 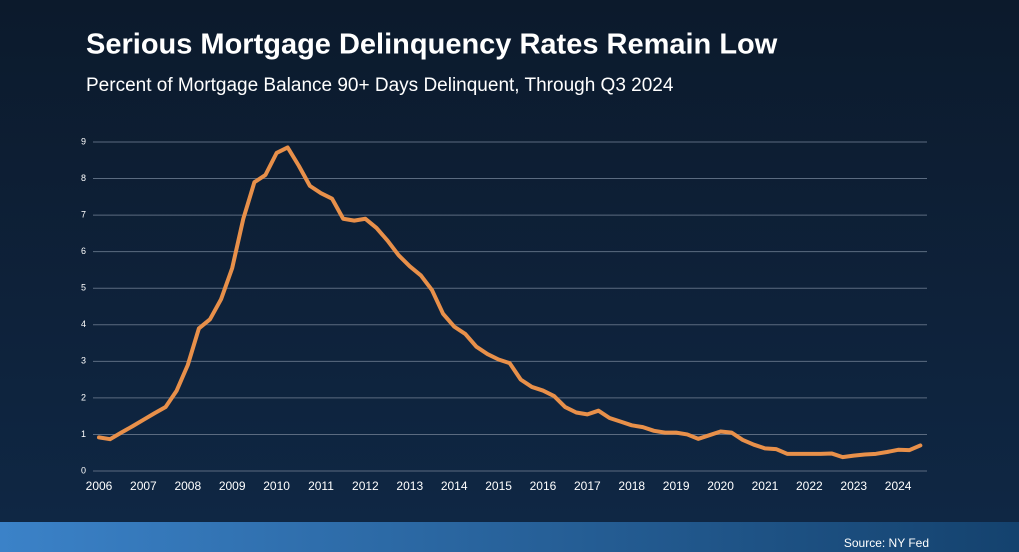 I want to click on y-tick-label: 0, so click(x=83, y=470).